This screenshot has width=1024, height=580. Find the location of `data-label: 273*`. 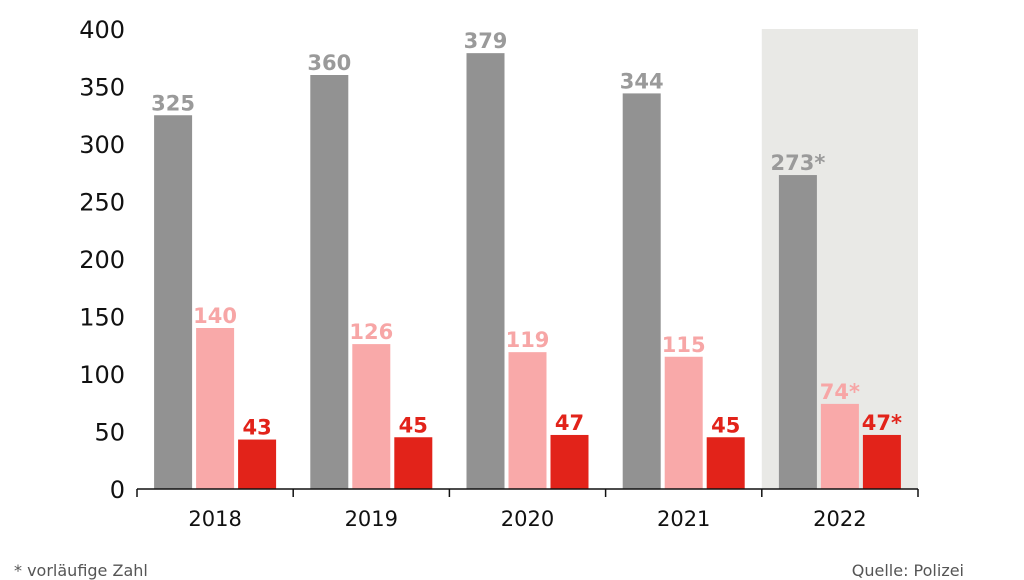

data-label: 273* is located at coordinates (797, 163).